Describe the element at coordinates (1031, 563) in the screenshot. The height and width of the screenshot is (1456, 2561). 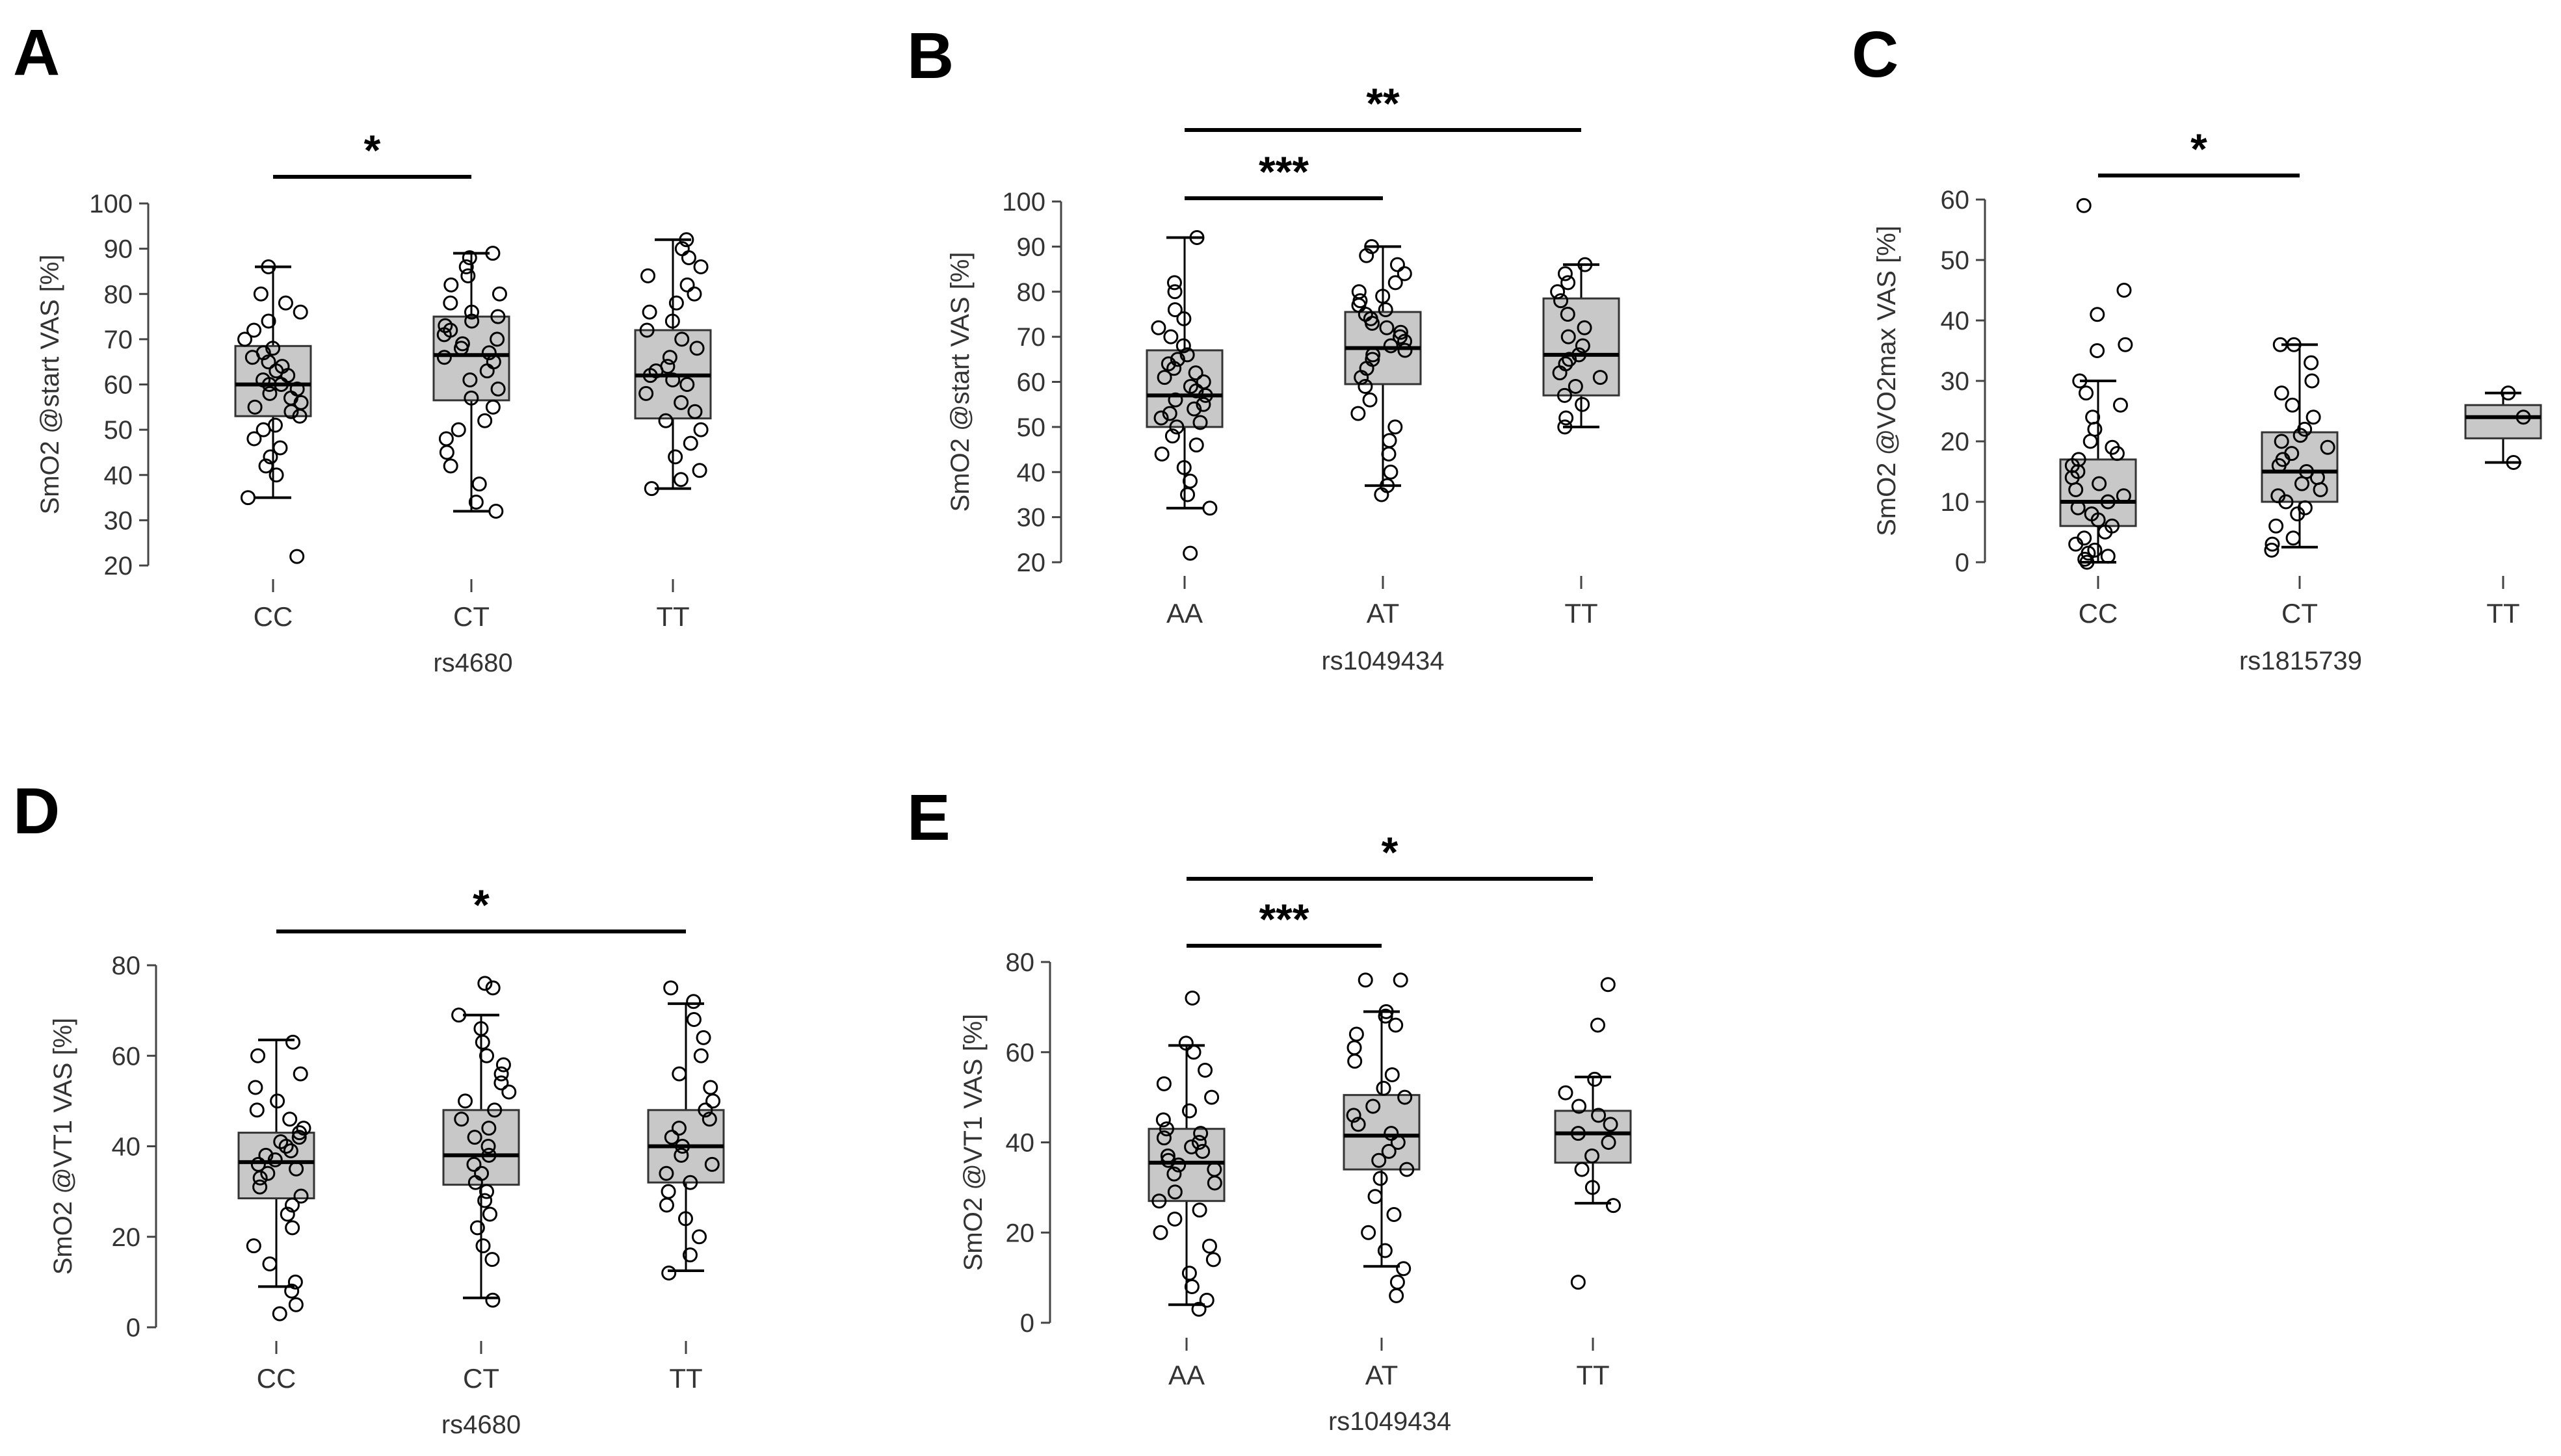
I see `y-tick-label: 20` at that location.